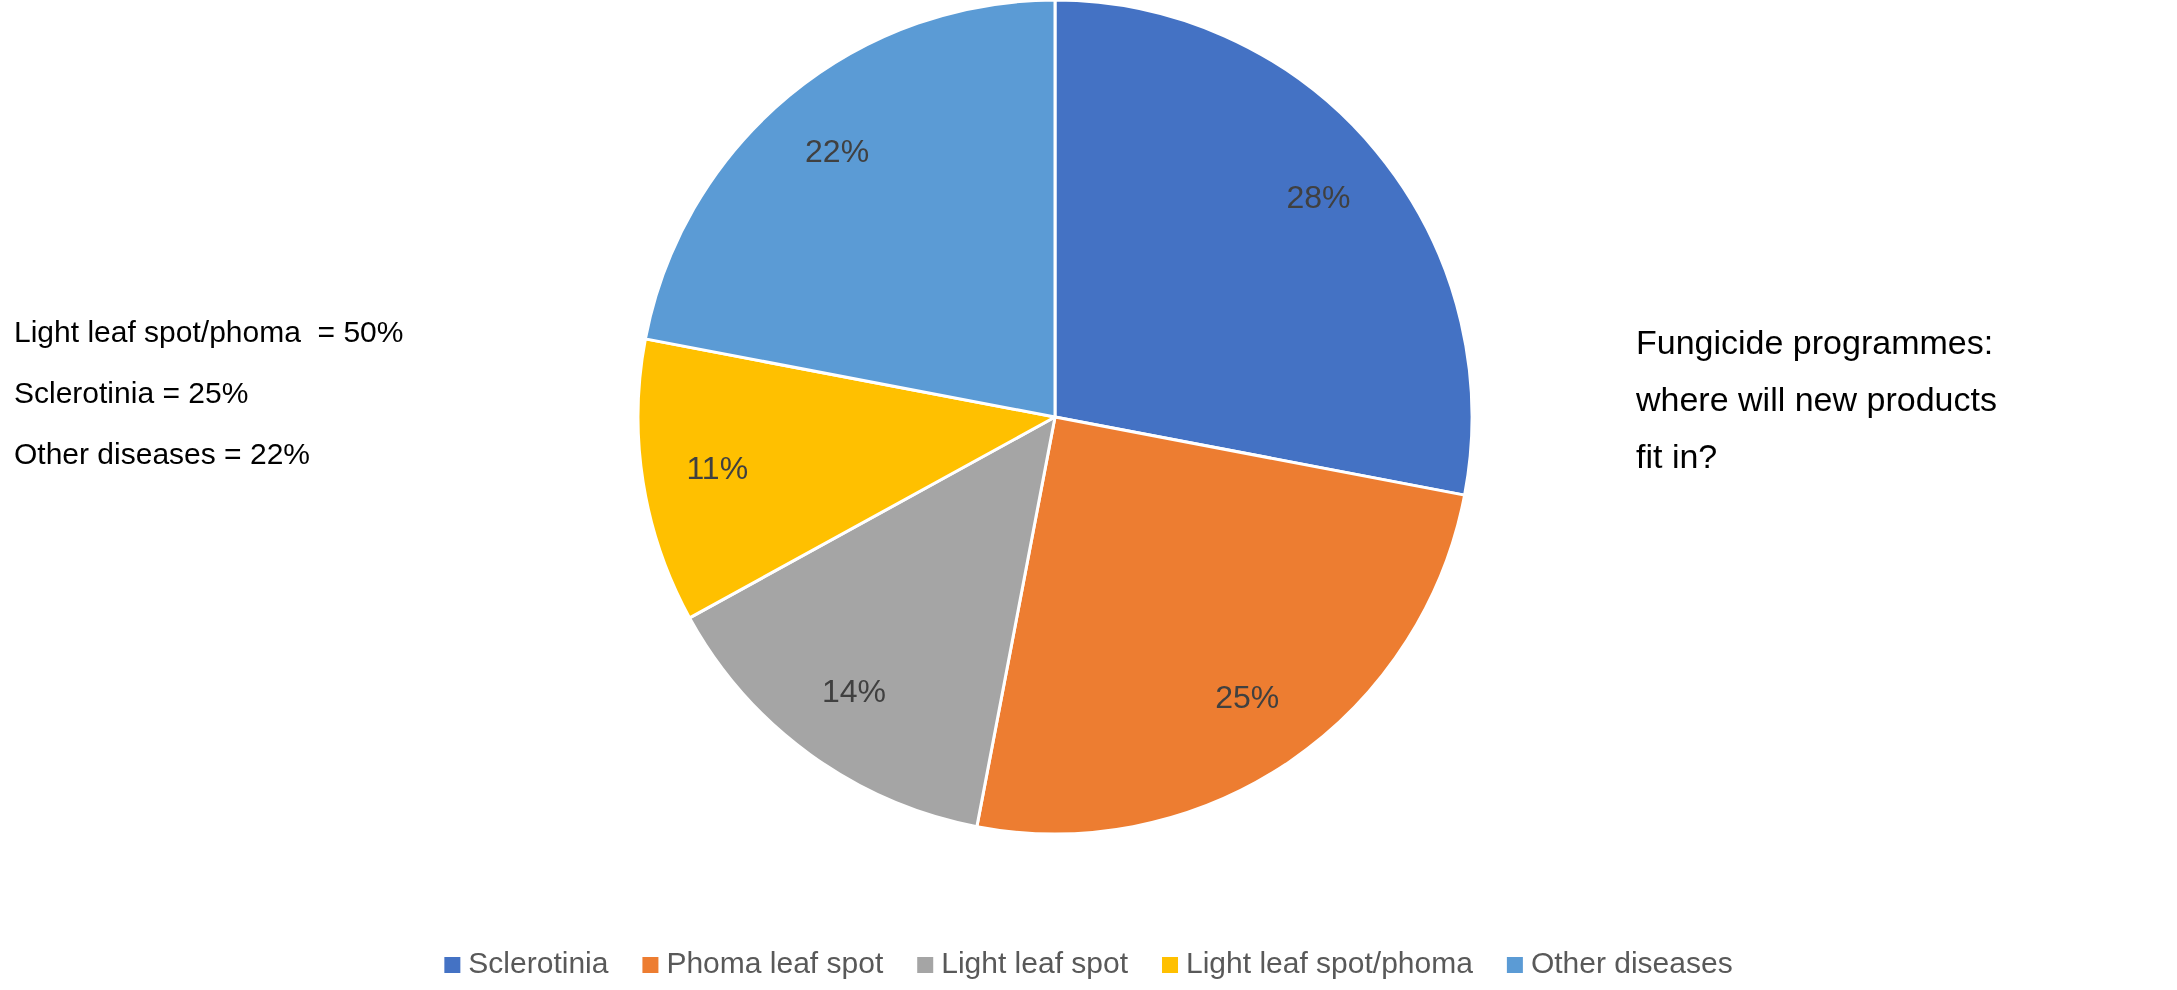 The height and width of the screenshot is (990, 2177). Describe the element at coordinates (837, 150) in the screenshot. I see `data-label: 22%` at that location.